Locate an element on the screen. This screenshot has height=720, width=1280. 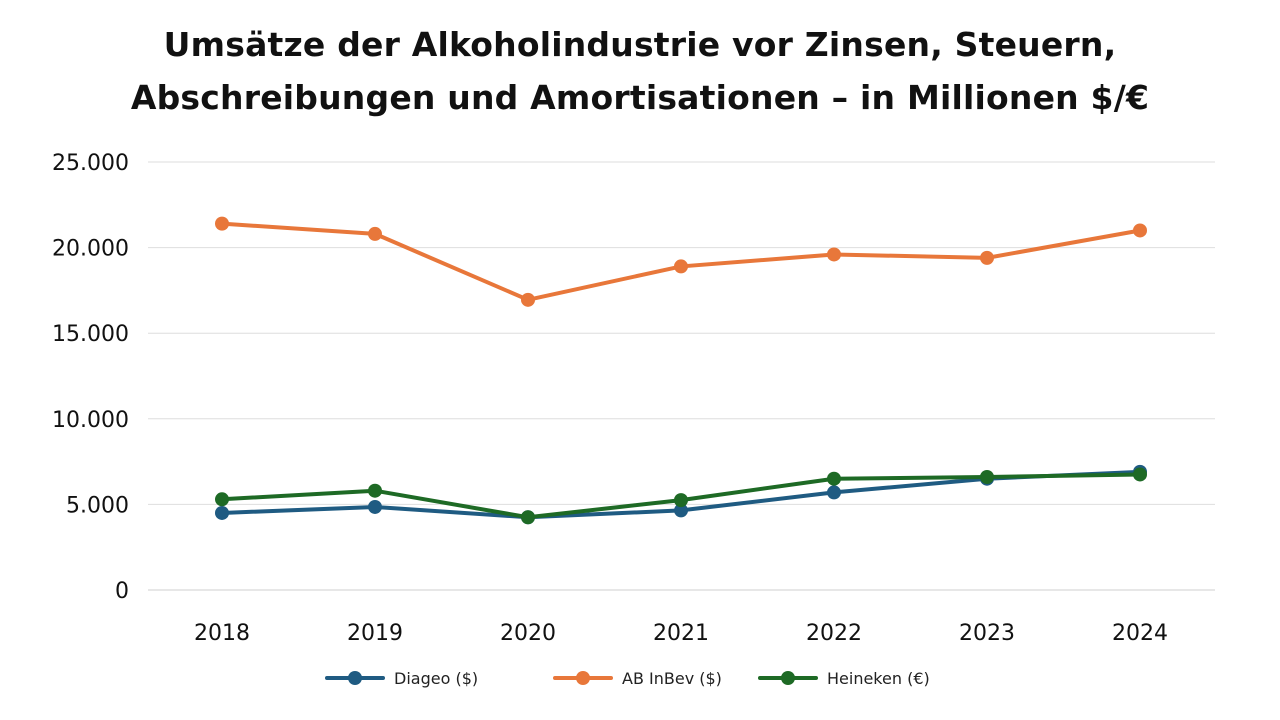
y-tick-label: 25.000 is located at coordinates (90, 163).